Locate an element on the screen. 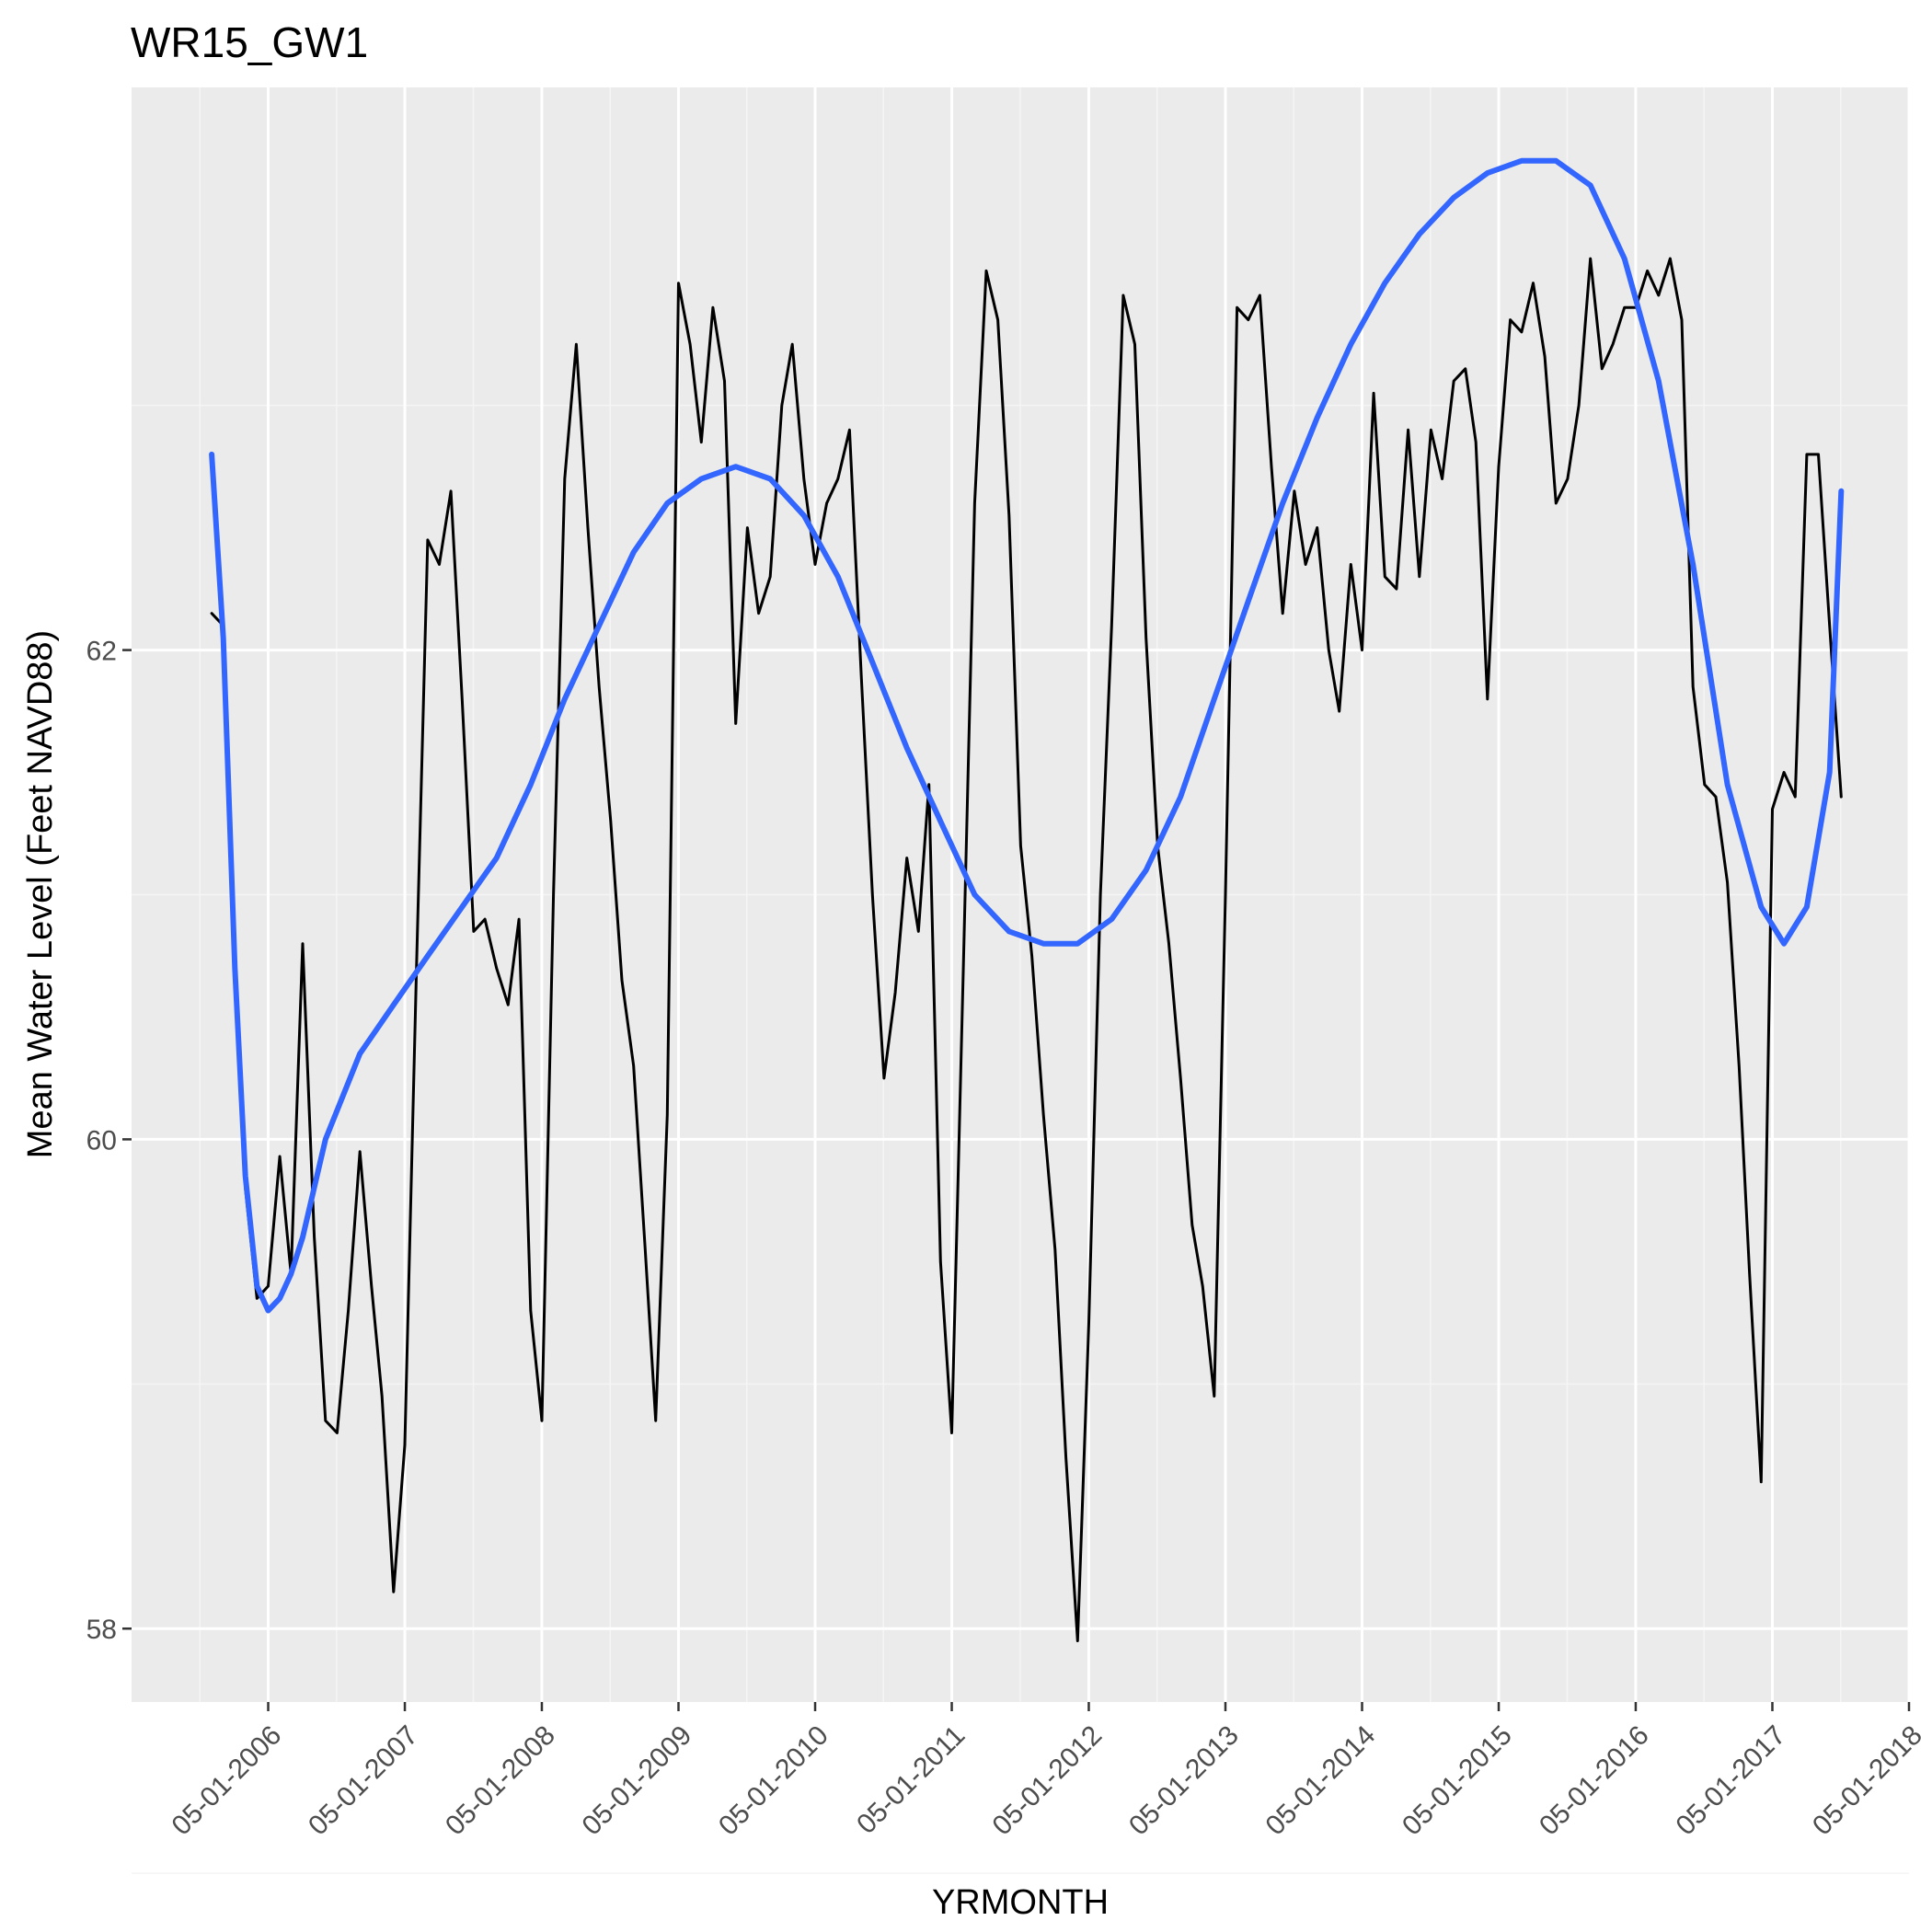 The height and width of the screenshot is (1932, 1932). x-tick-label: 05-01-2010 is located at coordinates (773, 1781).